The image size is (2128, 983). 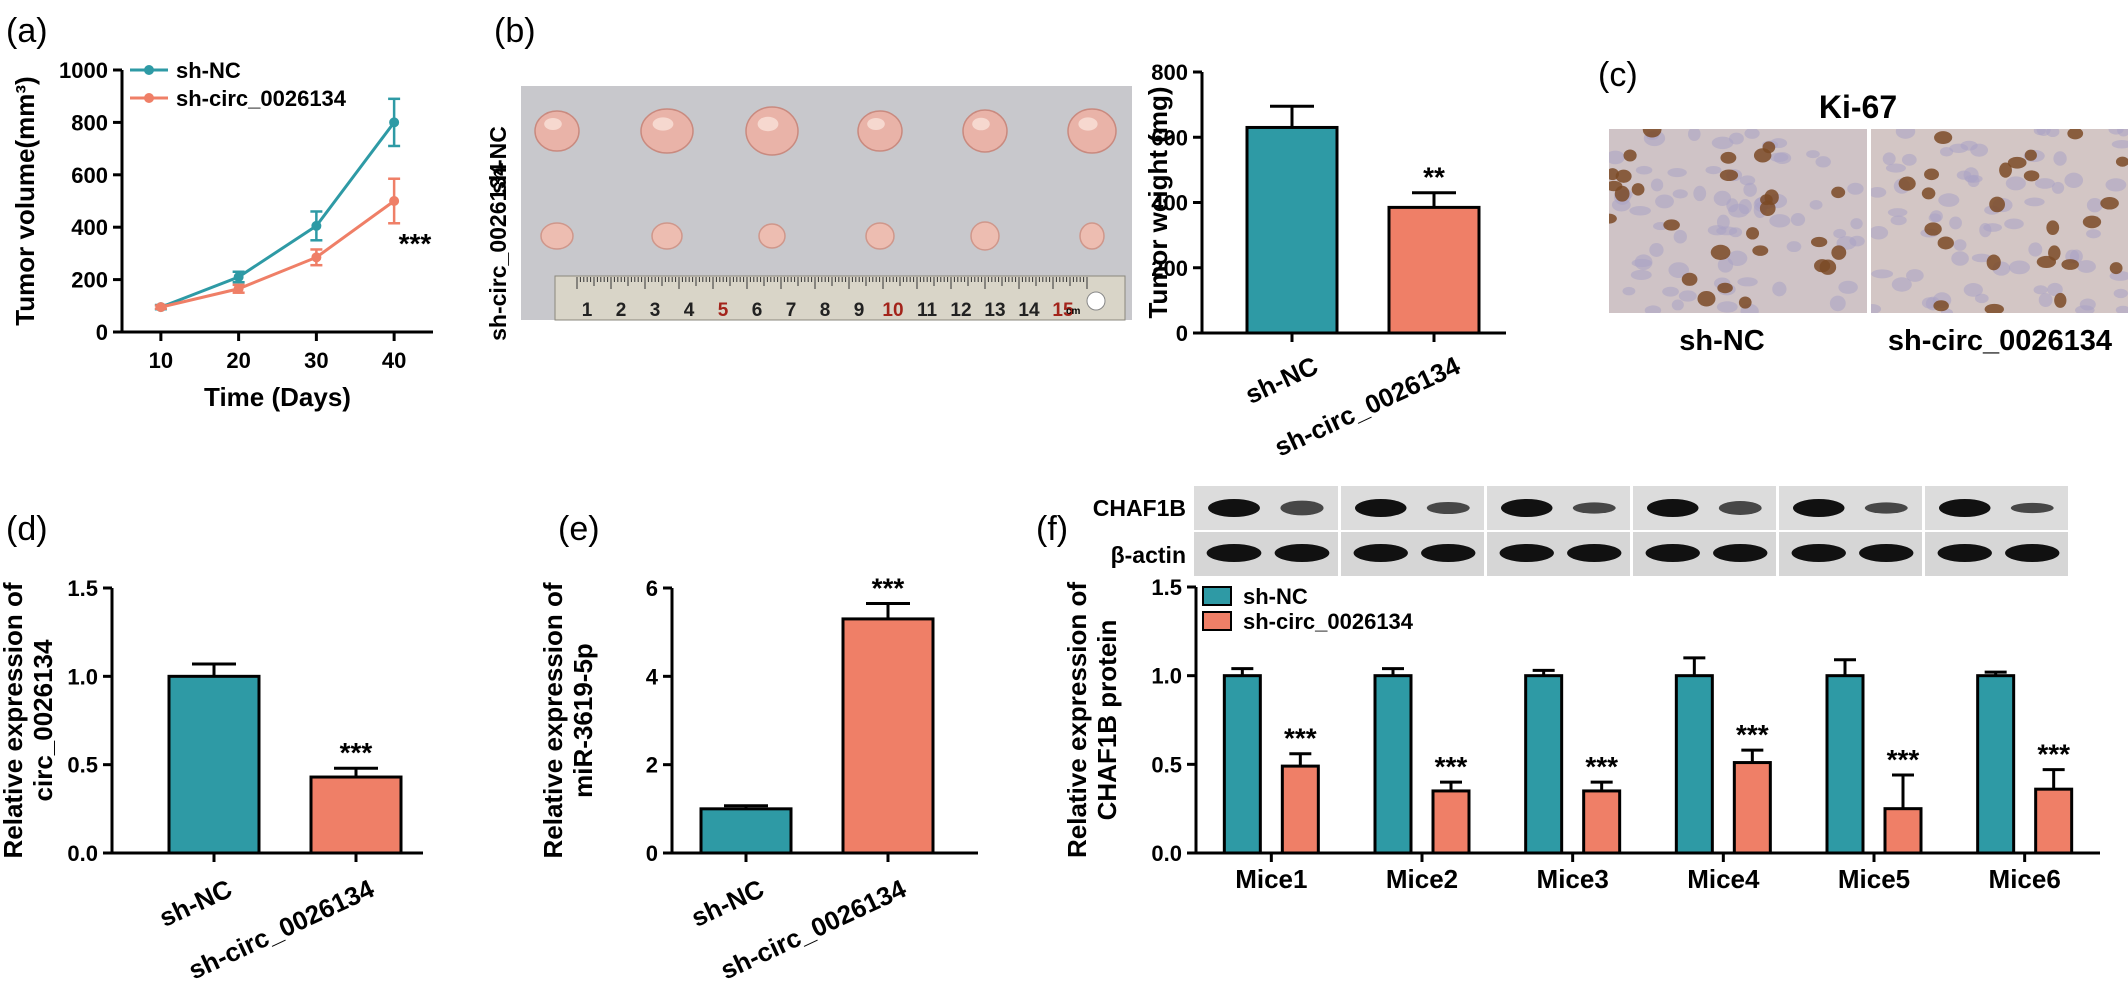 I want to click on blot-label-beta-actin: β-actin, so click(x=1148, y=555).